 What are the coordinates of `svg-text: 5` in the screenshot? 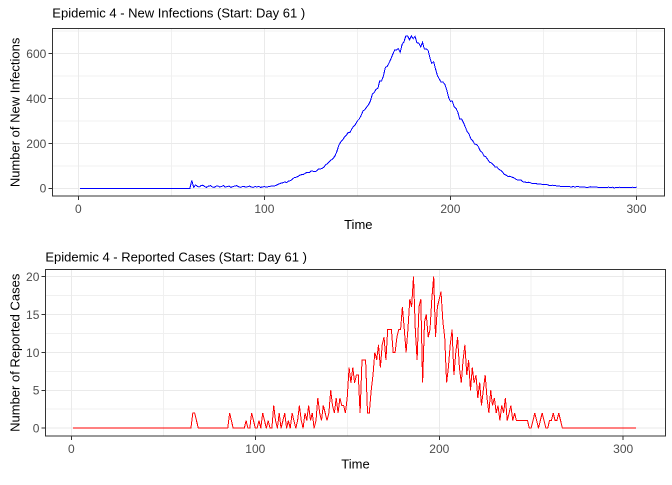 It's located at (36, 391).